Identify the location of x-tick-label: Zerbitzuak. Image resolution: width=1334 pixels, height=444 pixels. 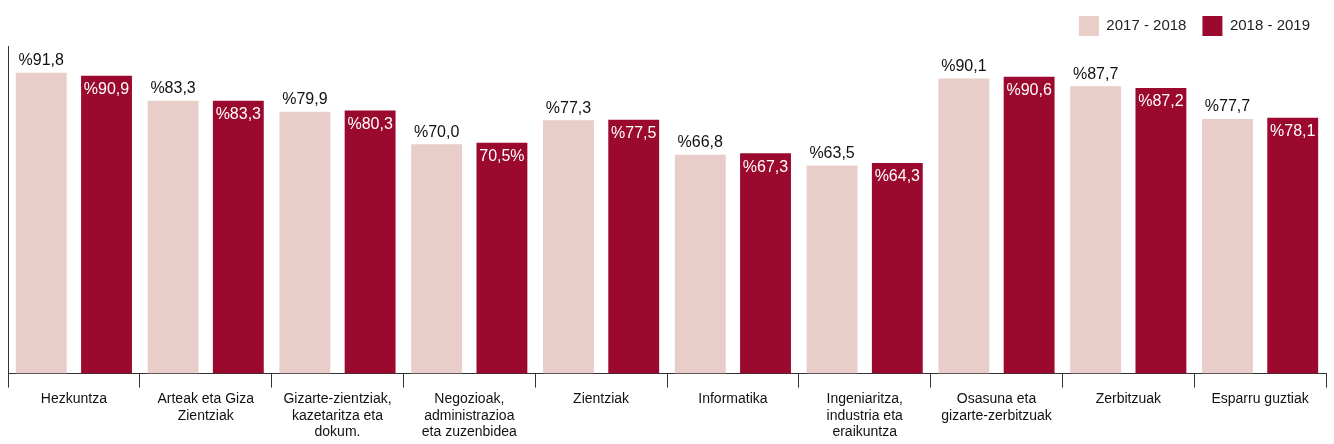
(1128, 397).